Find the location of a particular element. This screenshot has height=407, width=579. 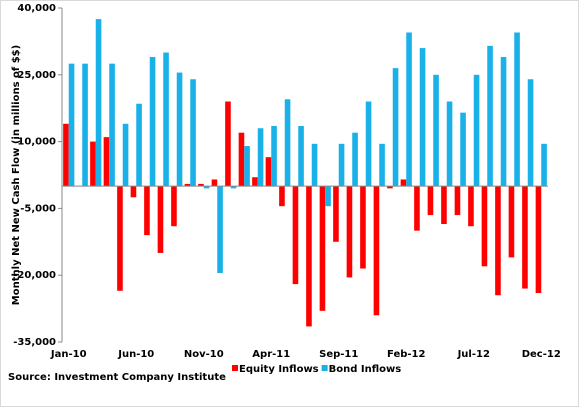

y-tick-label: 10,000 is located at coordinates (36, 142).